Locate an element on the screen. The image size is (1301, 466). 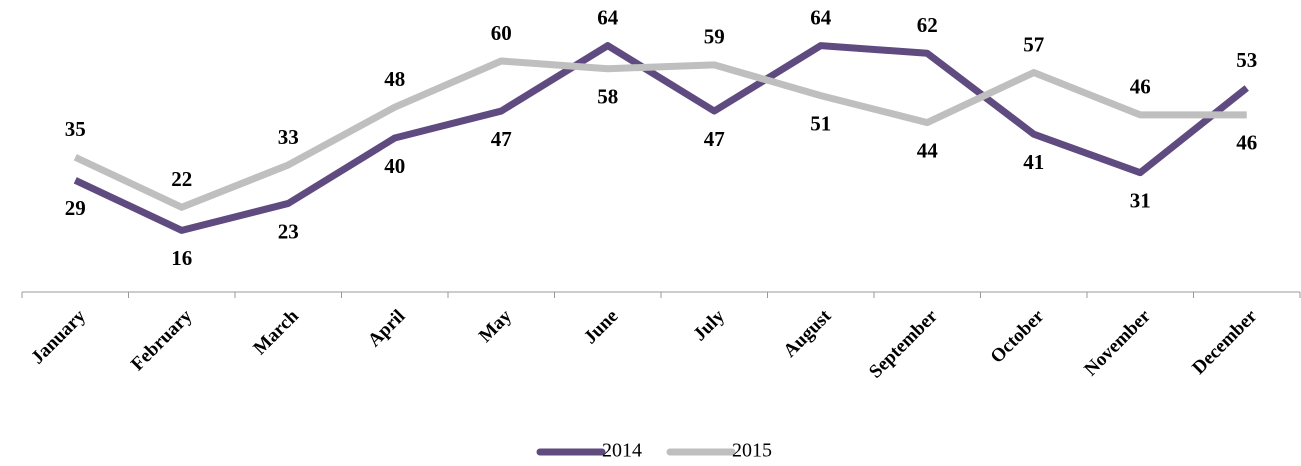
data-label: 57 is located at coordinates (1033, 44).